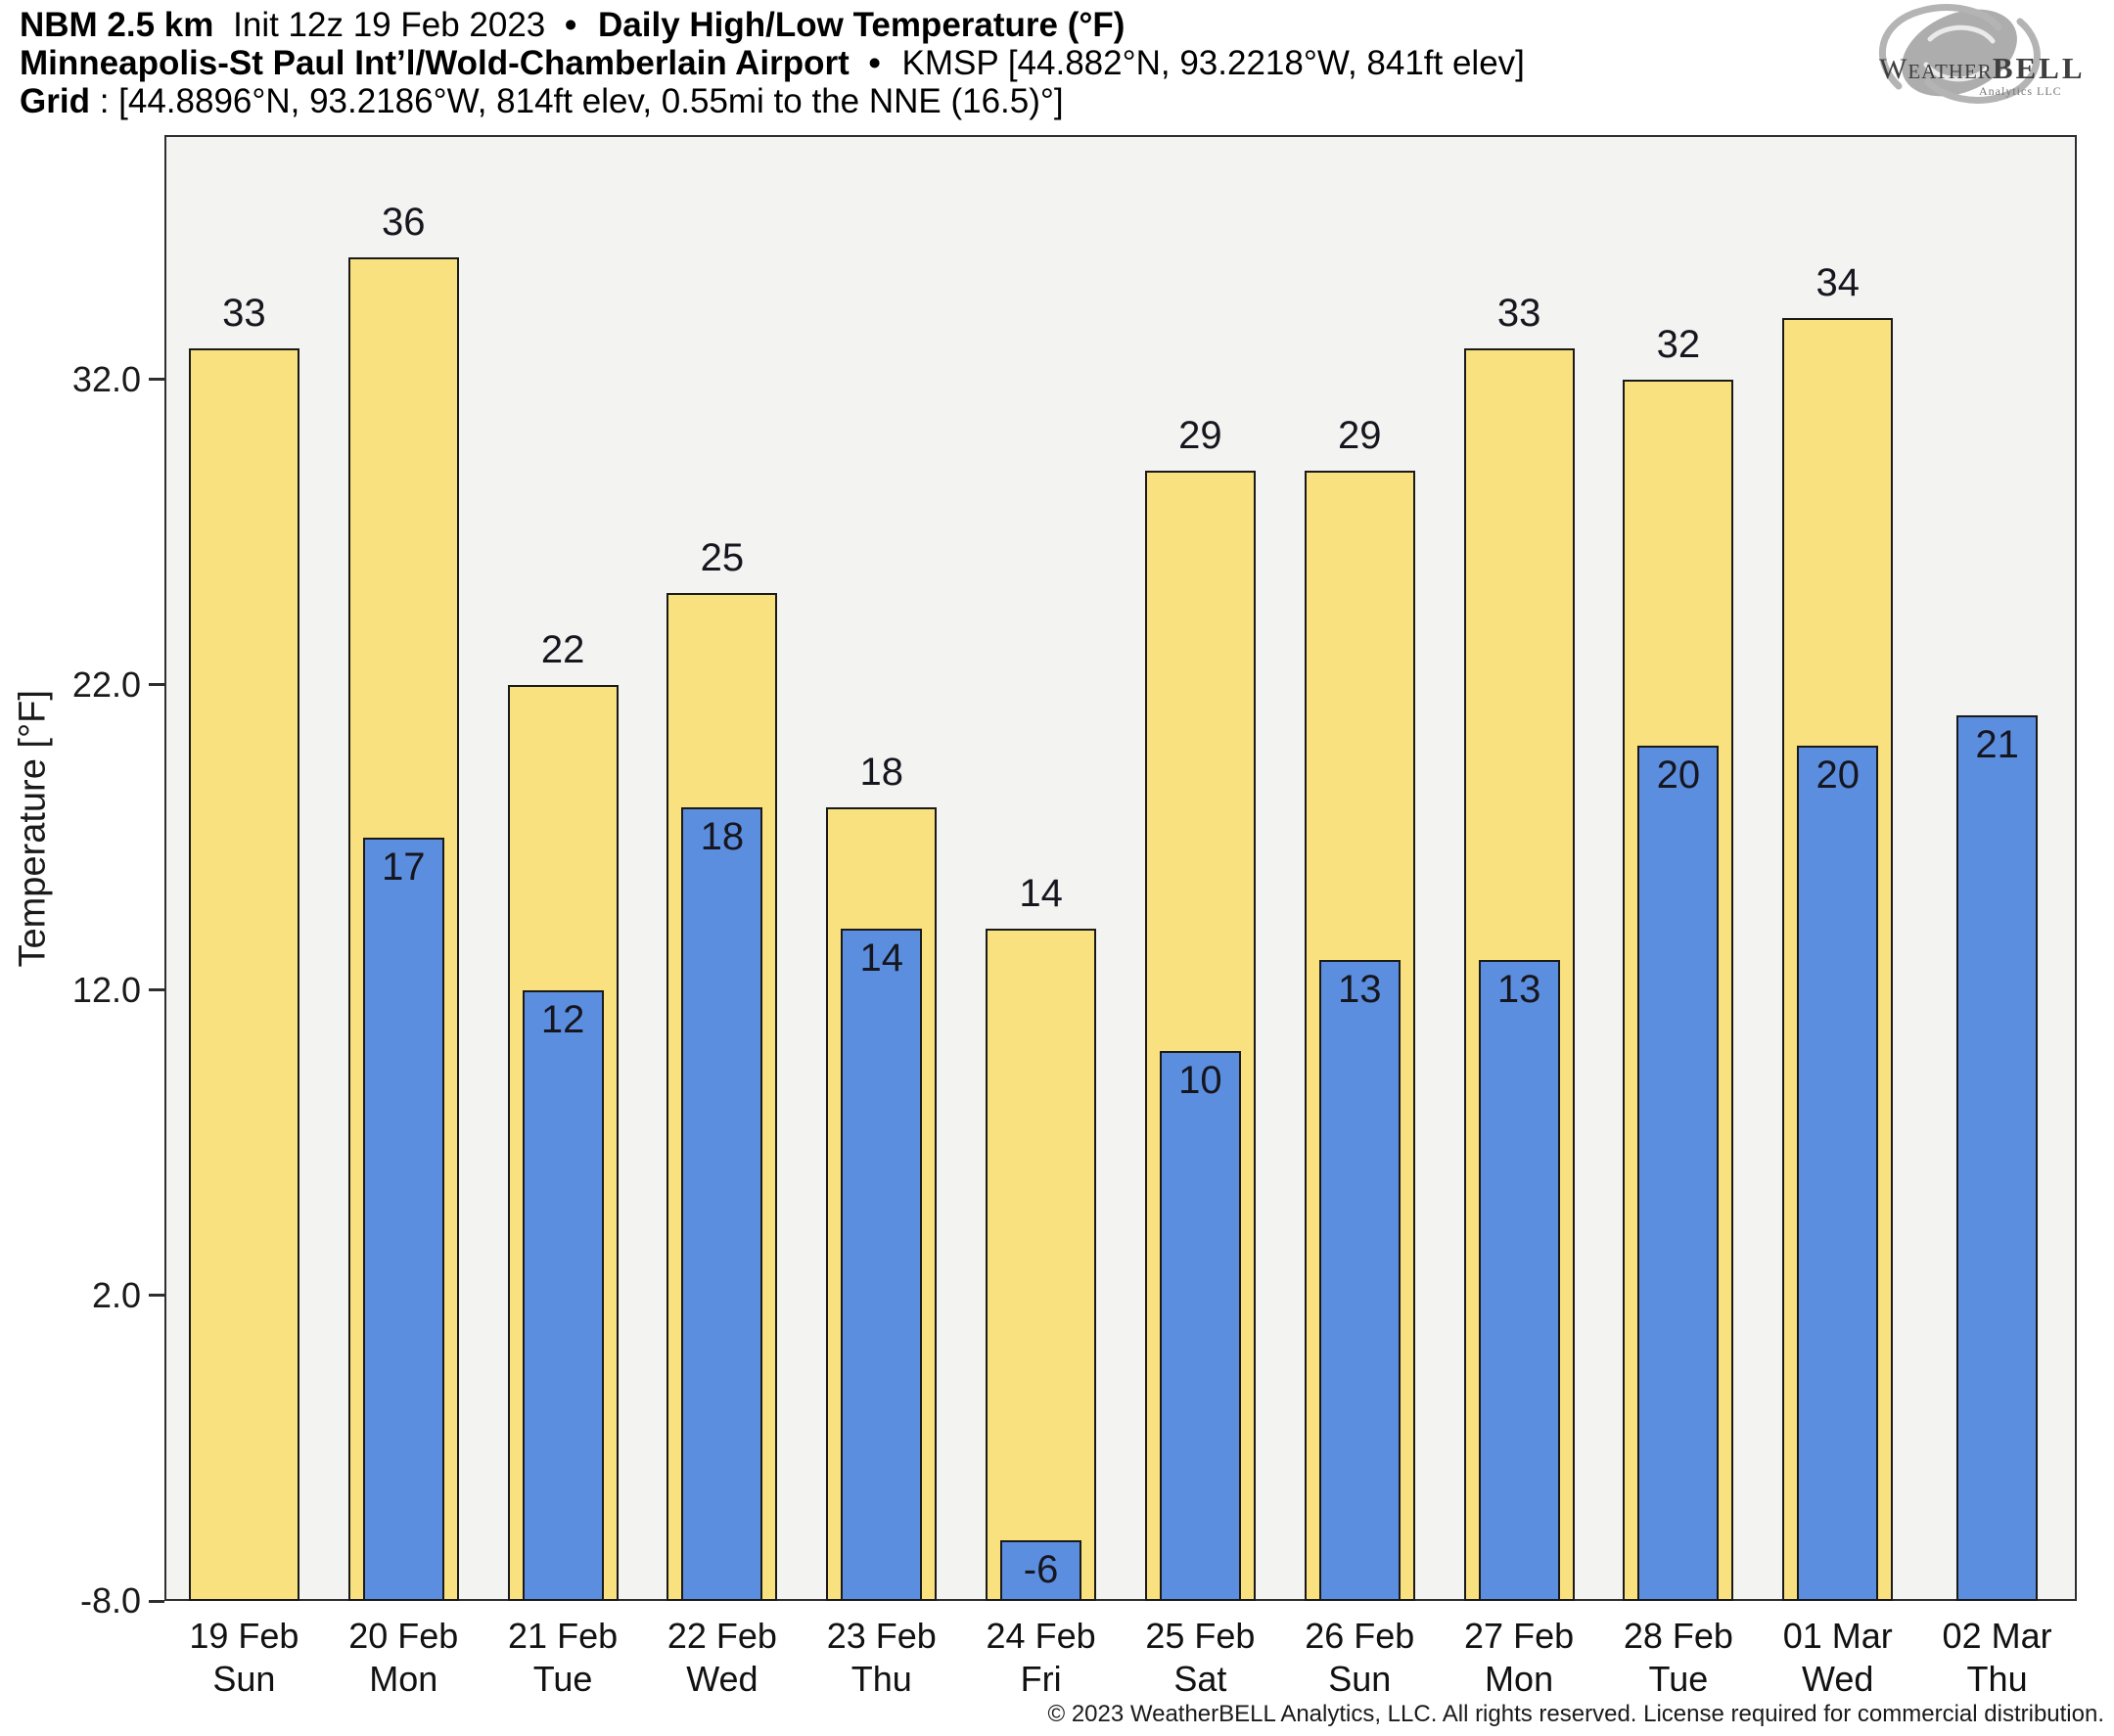  Describe the element at coordinates (1838, 283) in the screenshot. I see `high-temp-value: 34` at that location.